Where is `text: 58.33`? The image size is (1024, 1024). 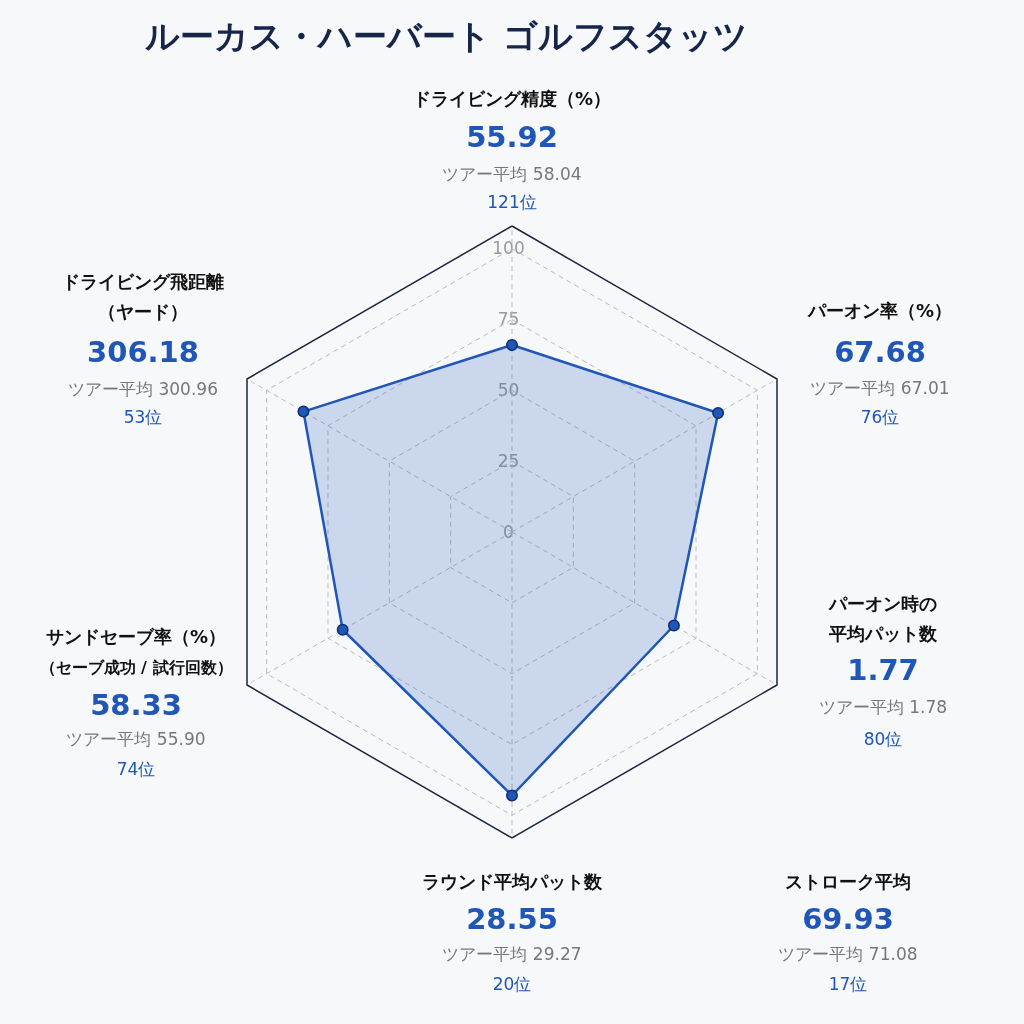 text: 58.33 is located at coordinates (136, 705).